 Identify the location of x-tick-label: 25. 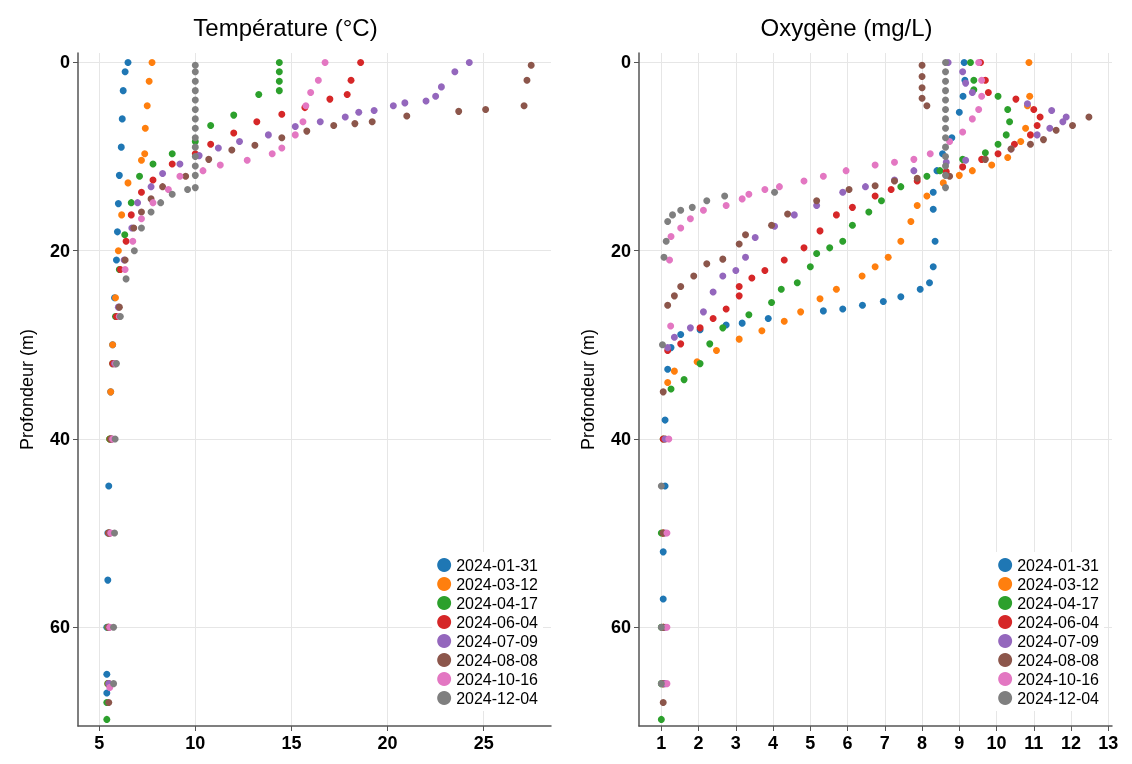
(483, 743).